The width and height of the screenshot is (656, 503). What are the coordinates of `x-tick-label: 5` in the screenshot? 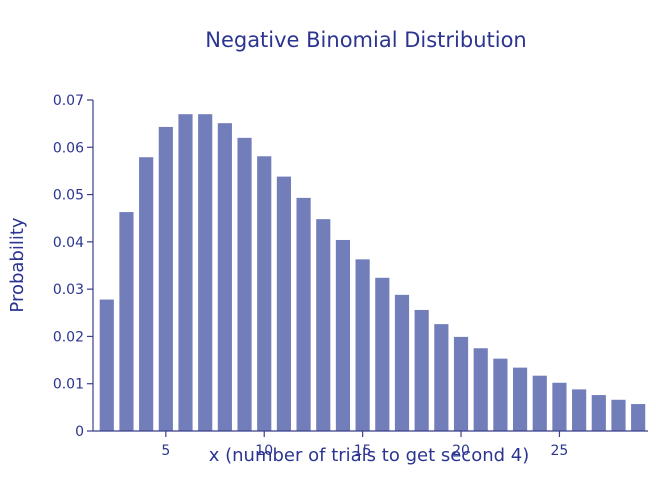 It's located at (165, 451).